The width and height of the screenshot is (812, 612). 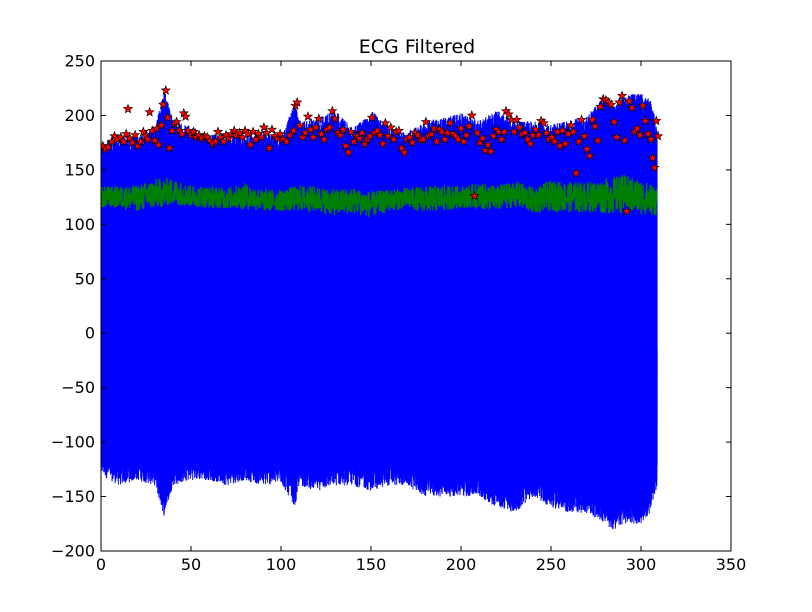 What do you see at coordinates (641, 564) in the screenshot?
I see `x-tick-label: 300` at bounding box center [641, 564].